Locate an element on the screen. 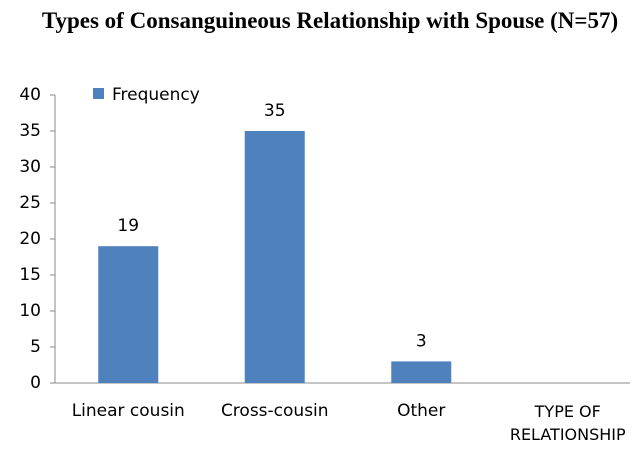  y-tick-label: 0 is located at coordinates (35, 383).